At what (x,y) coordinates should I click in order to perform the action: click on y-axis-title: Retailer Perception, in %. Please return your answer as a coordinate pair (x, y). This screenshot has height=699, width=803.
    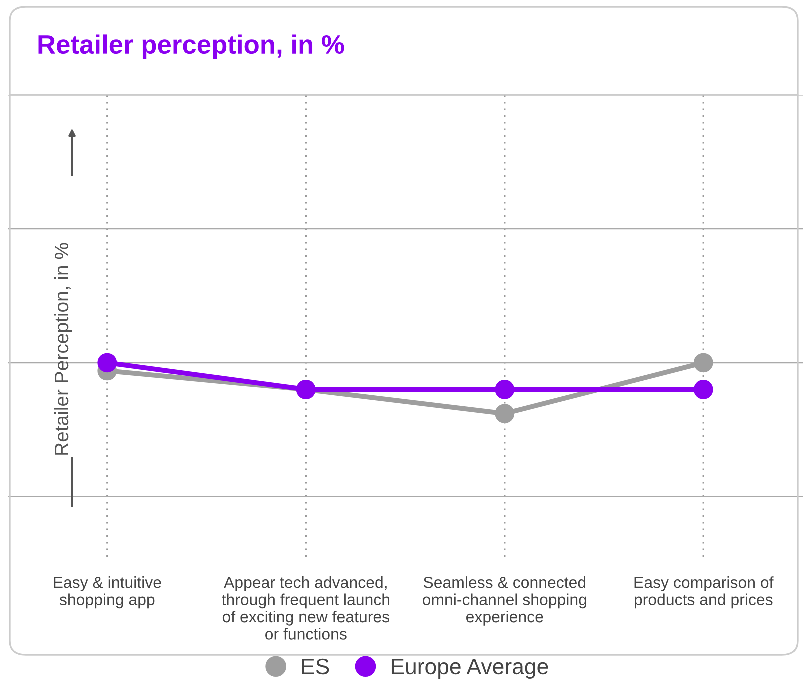
    Looking at the image, I should click on (63, 349).